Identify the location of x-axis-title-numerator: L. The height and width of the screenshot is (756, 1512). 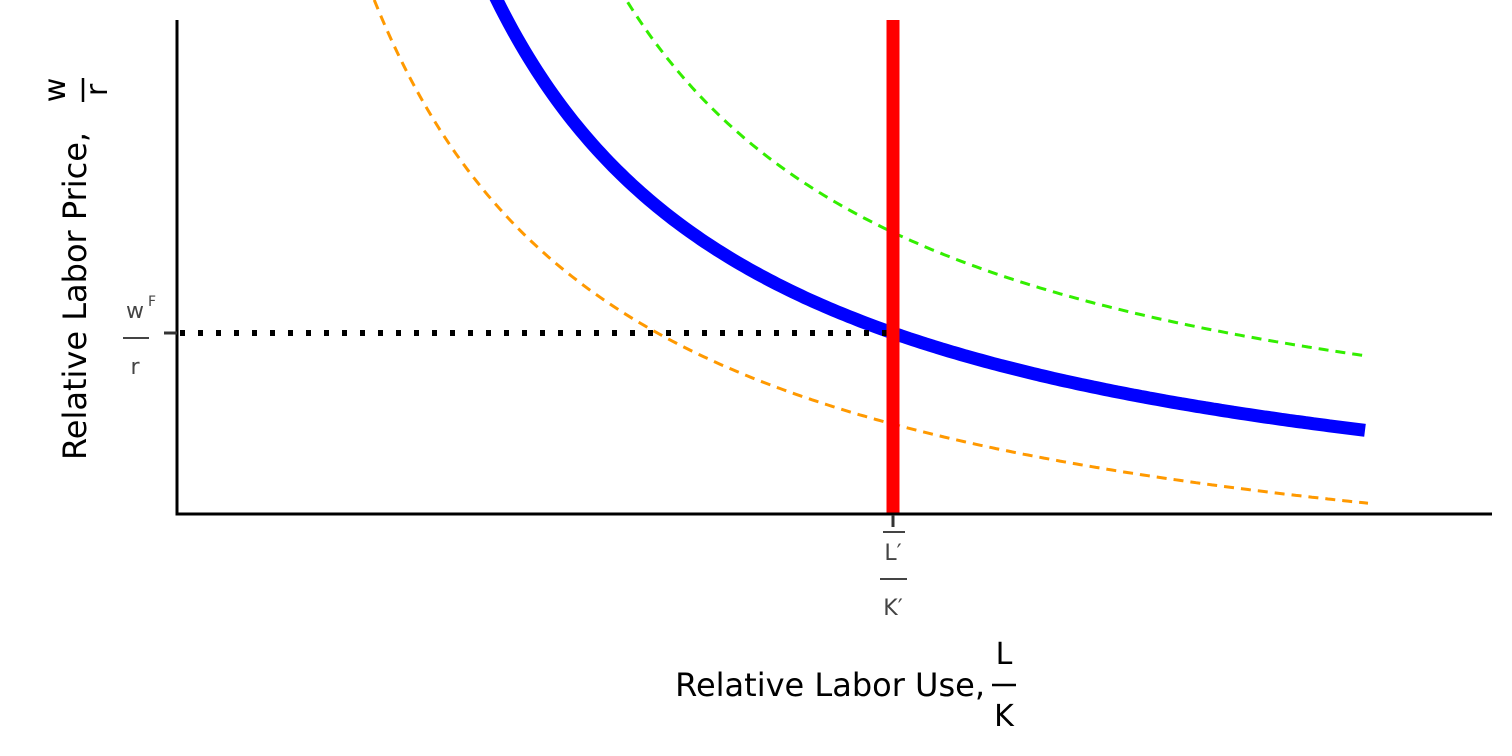
(1004, 654).